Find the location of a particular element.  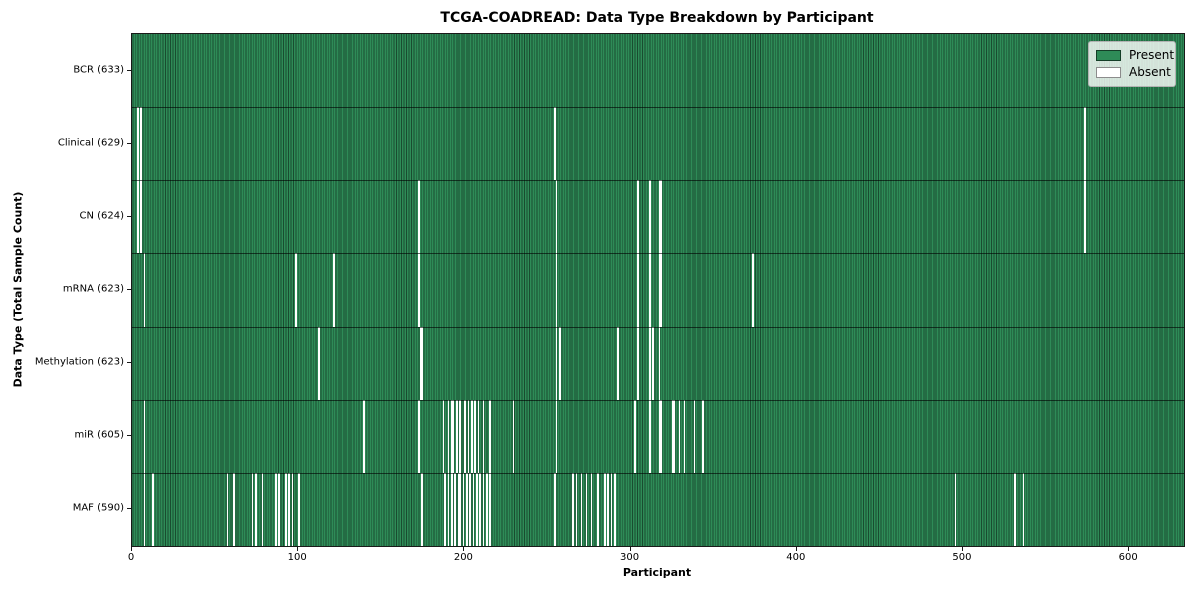

y-tick-label: Clinical (629) is located at coordinates (90, 143).